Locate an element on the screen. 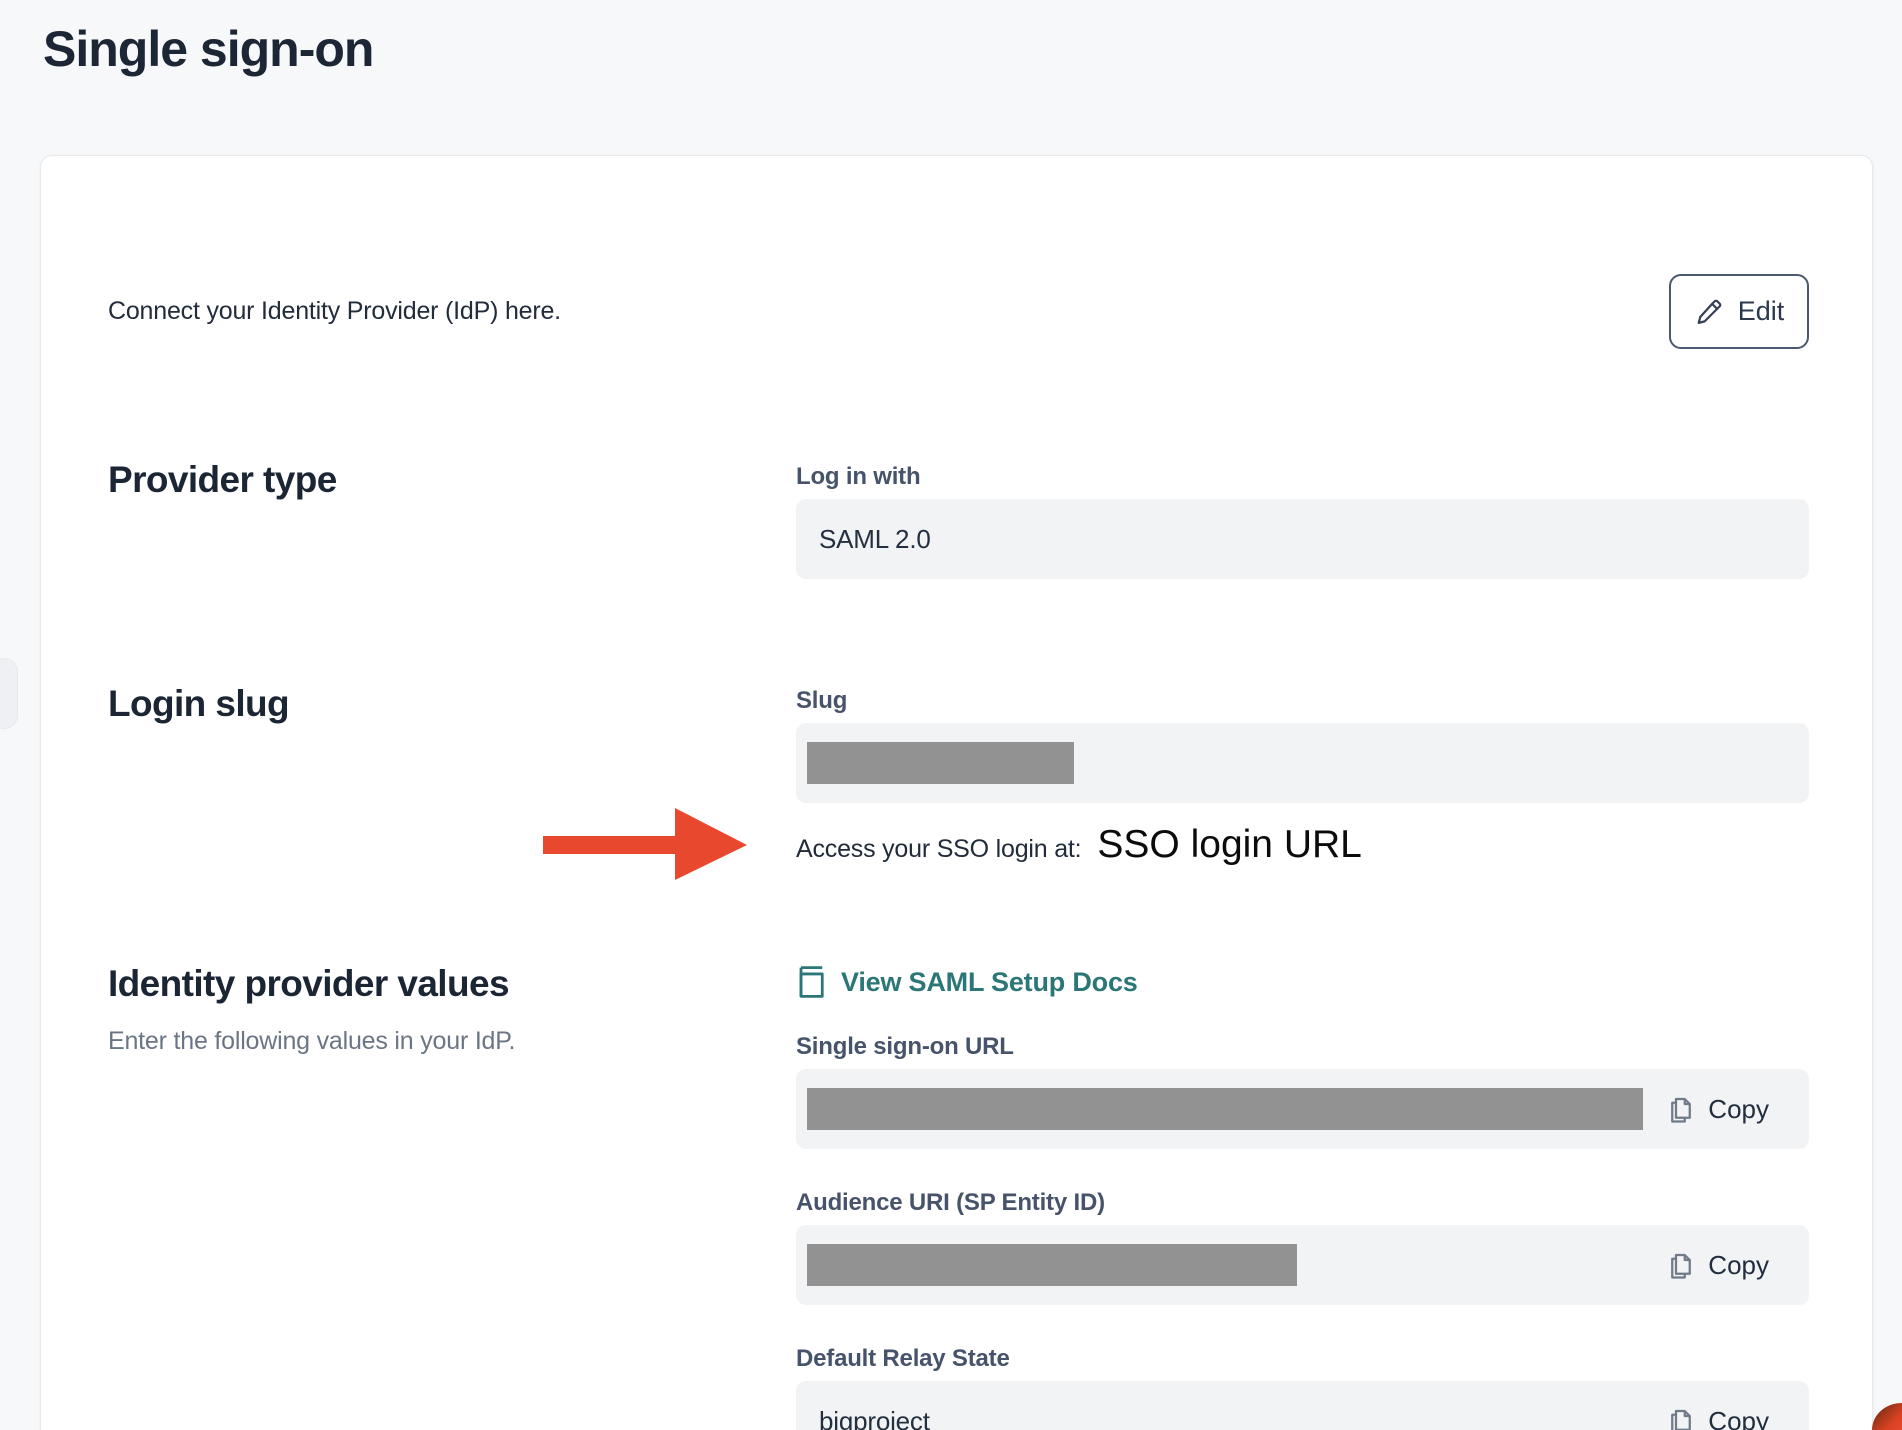 The height and width of the screenshot is (1430, 1902). login-slug-heading: Login slug is located at coordinates (199, 703).